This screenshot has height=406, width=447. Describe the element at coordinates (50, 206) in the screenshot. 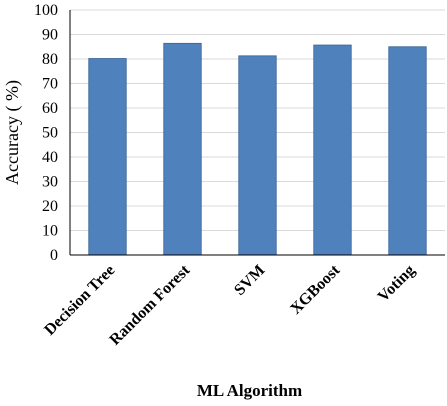

I see `y-tick-label: 20` at that location.